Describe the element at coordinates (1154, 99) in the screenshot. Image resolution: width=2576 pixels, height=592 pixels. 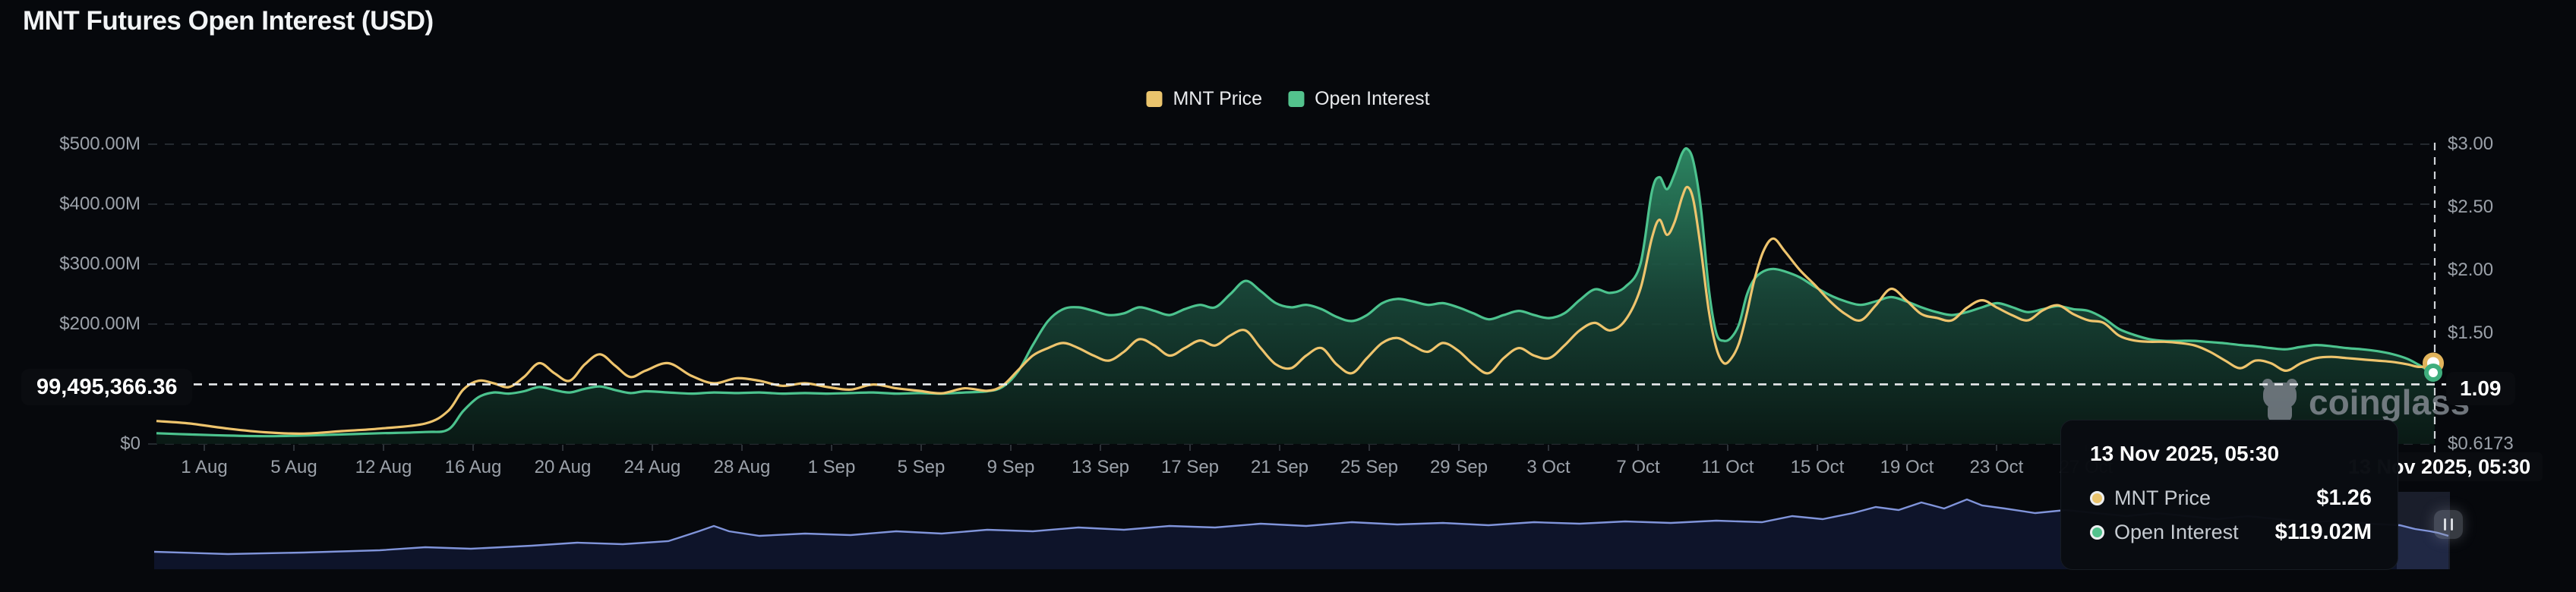
I see `mnt-price-swatch-icon` at that location.